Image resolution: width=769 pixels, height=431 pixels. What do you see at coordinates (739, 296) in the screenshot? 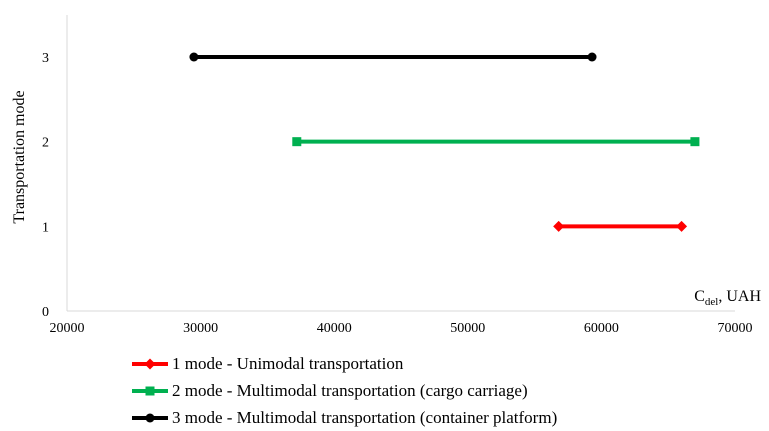
I see `x-axis-title-suffix: , UAH` at bounding box center [739, 296].